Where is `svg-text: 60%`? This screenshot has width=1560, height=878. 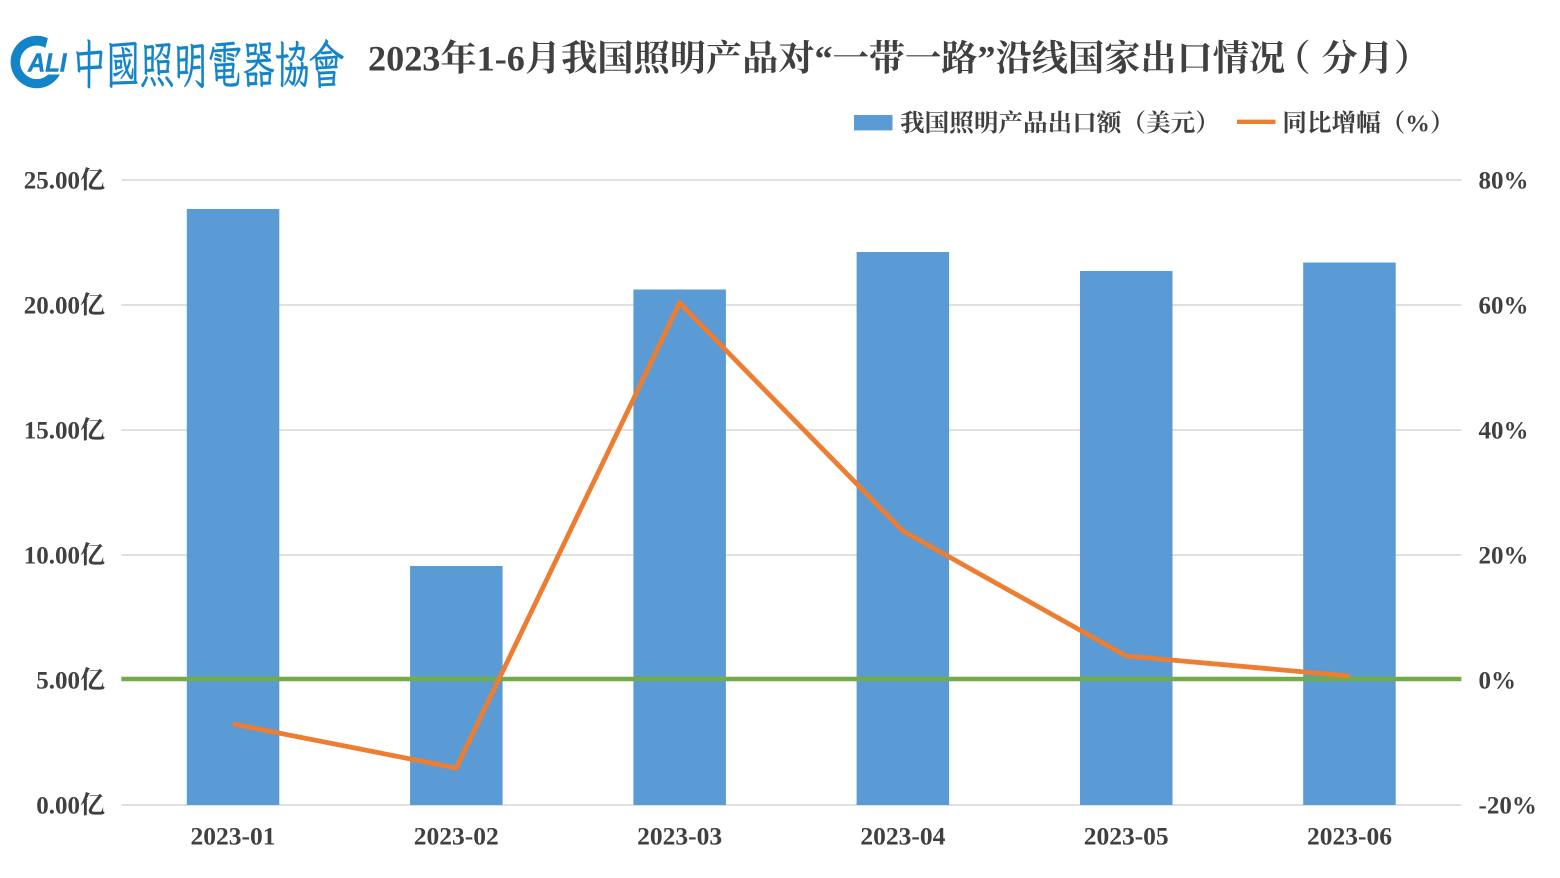
svg-text: 60% is located at coordinates (1504, 305).